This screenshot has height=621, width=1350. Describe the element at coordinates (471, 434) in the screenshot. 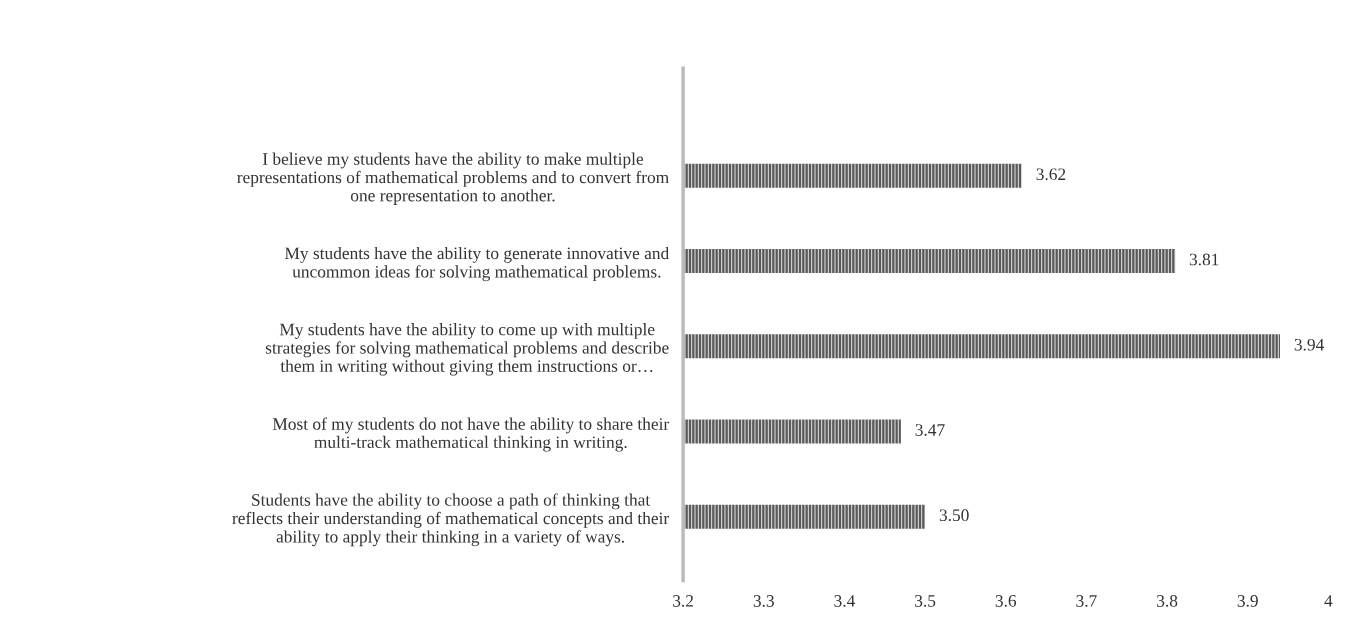

I see `y-tick-label: Most of my students do not have the ability to share their multi-track mathematical thinking in writing.` at that location.